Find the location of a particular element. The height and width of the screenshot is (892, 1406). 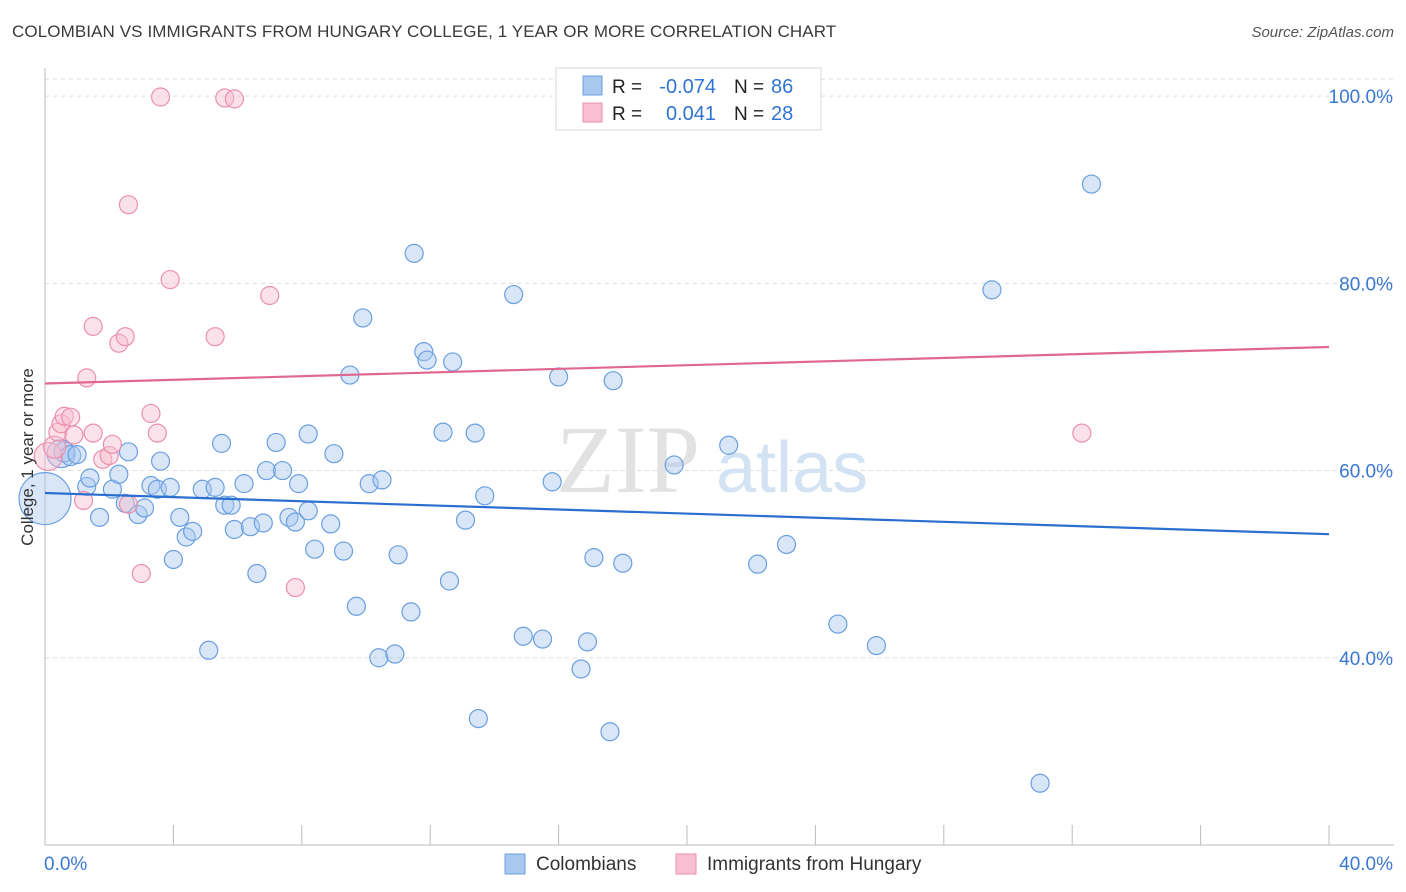

stats-r-label: R = is located at coordinates (627, 114).